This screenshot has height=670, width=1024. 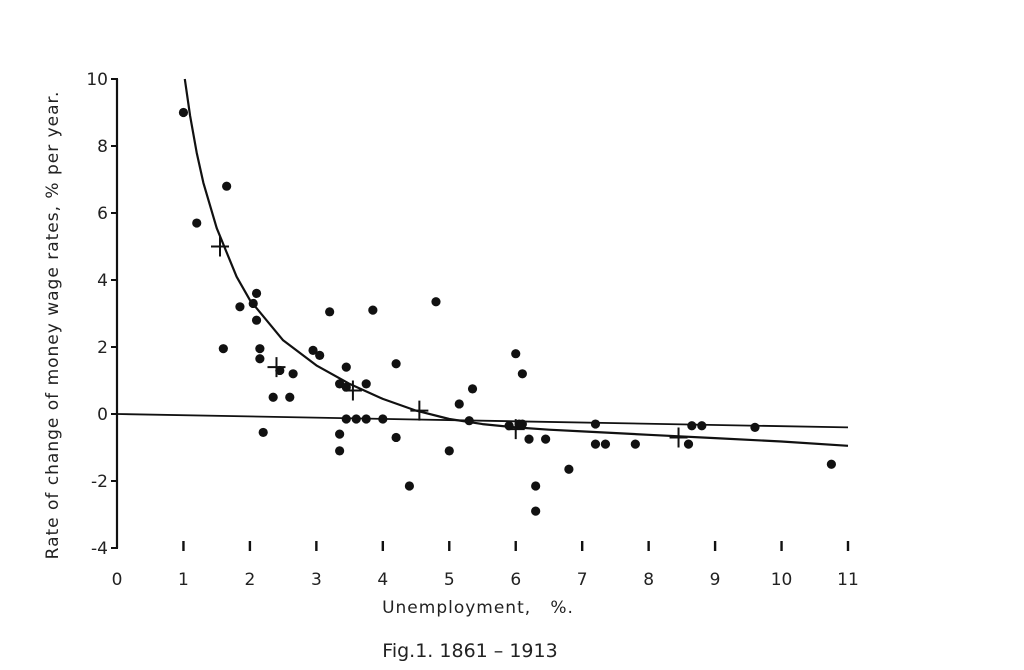 I want to click on x-tick-label: 8, so click(x=648, y=580).